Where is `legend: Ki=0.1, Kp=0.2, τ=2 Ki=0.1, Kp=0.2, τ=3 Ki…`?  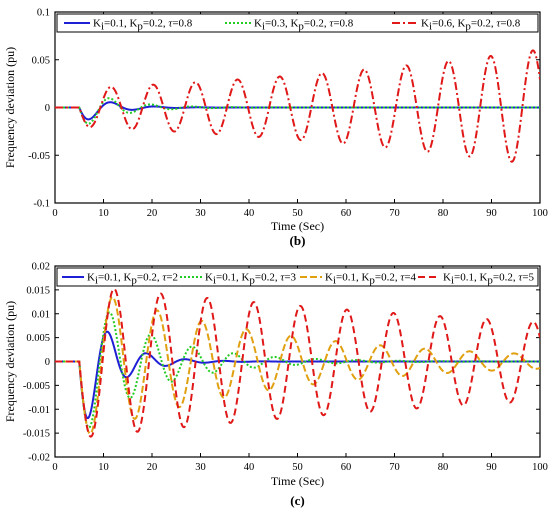 legend: Ki=0.1, Kp=0.2, τ=2 Ki=0.1, Kp=0.2, τ=3 Ki… is located at coordinates (297, 277).